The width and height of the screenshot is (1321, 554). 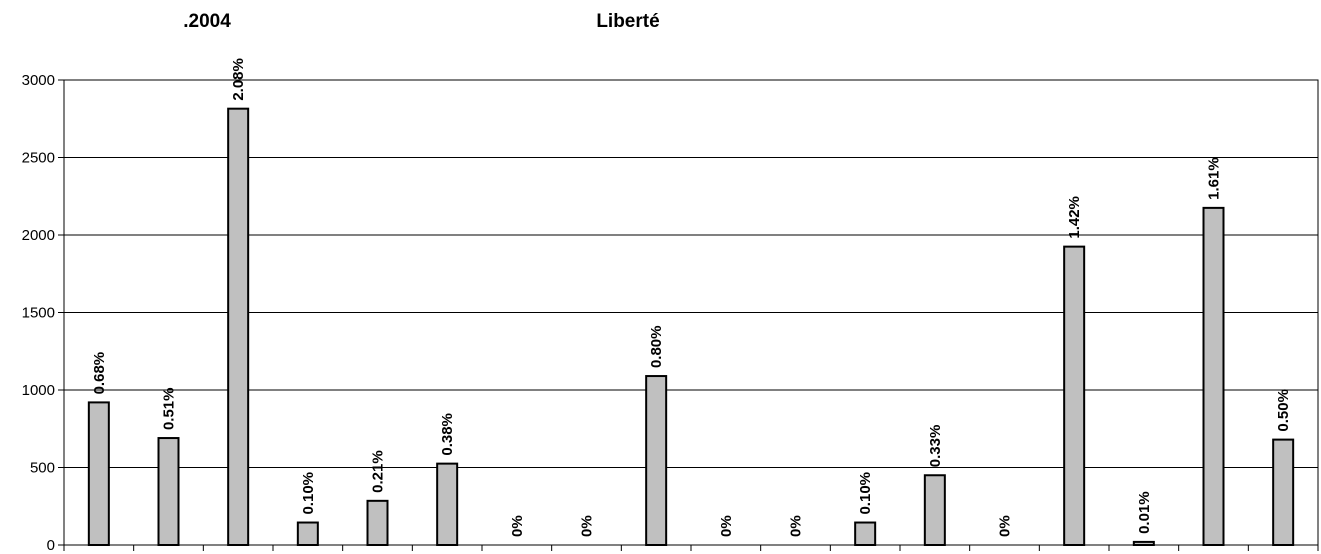 I want to click on y-tick-label: 1500, so click(x=38, y=313).